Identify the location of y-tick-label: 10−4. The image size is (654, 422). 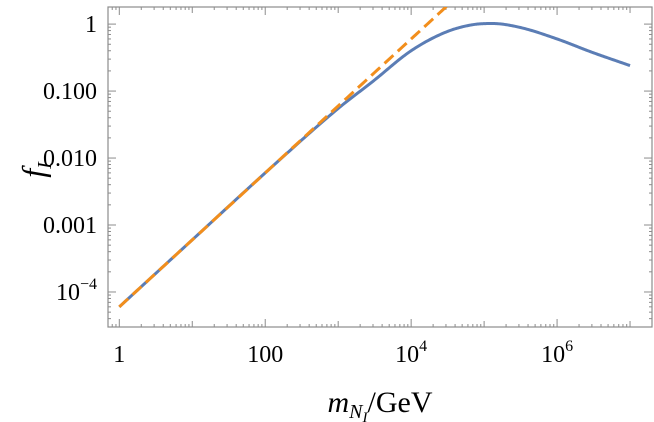
(76, 291).